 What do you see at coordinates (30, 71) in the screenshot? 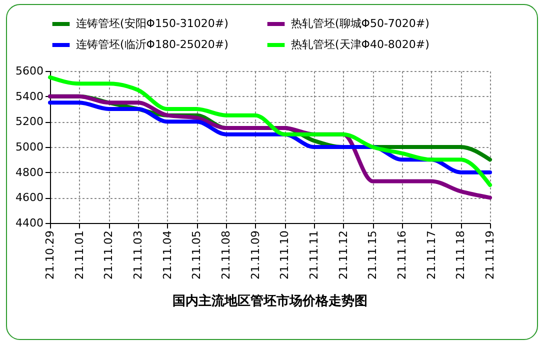
I see `y-tick-label: 5600` at bounding box center [30, 71].